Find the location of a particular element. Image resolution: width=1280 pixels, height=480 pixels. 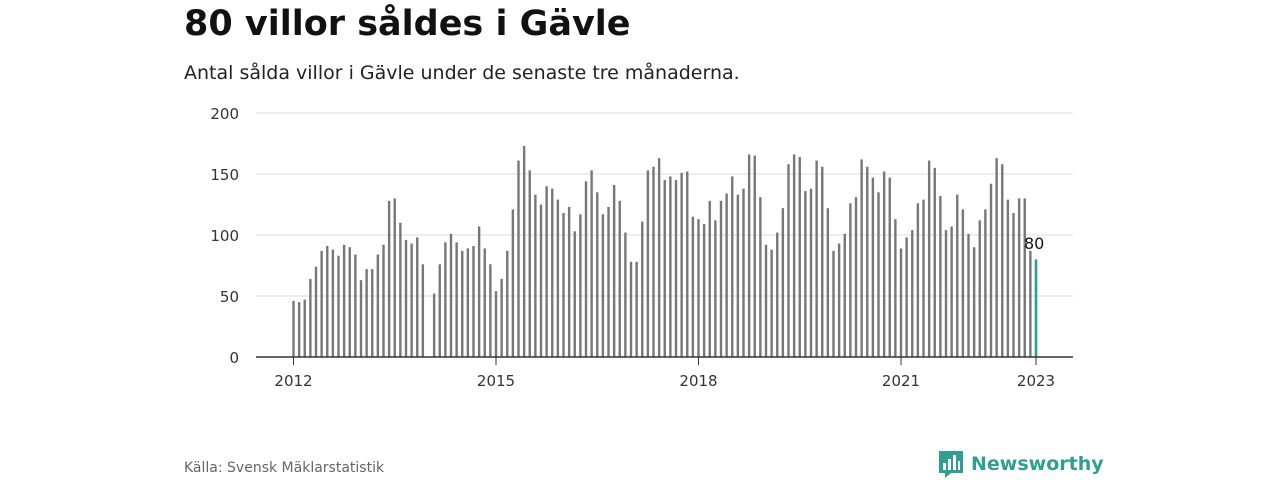

y-axis-ticks: 0 50 100 150 200 is located at coordinates (224, 236).